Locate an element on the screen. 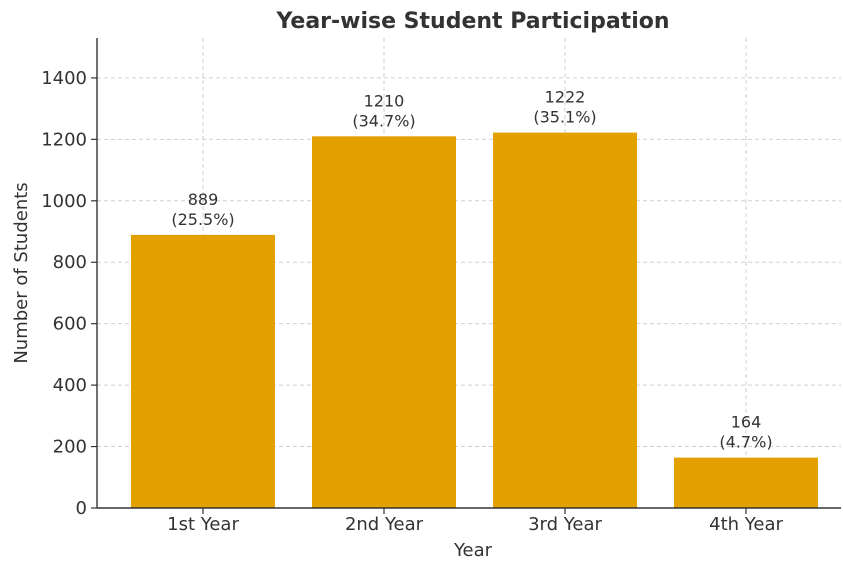 The width and height of the screenshot is (843, 565). bar-percent-label: (34.7%) is located at coordinates (383, 120).